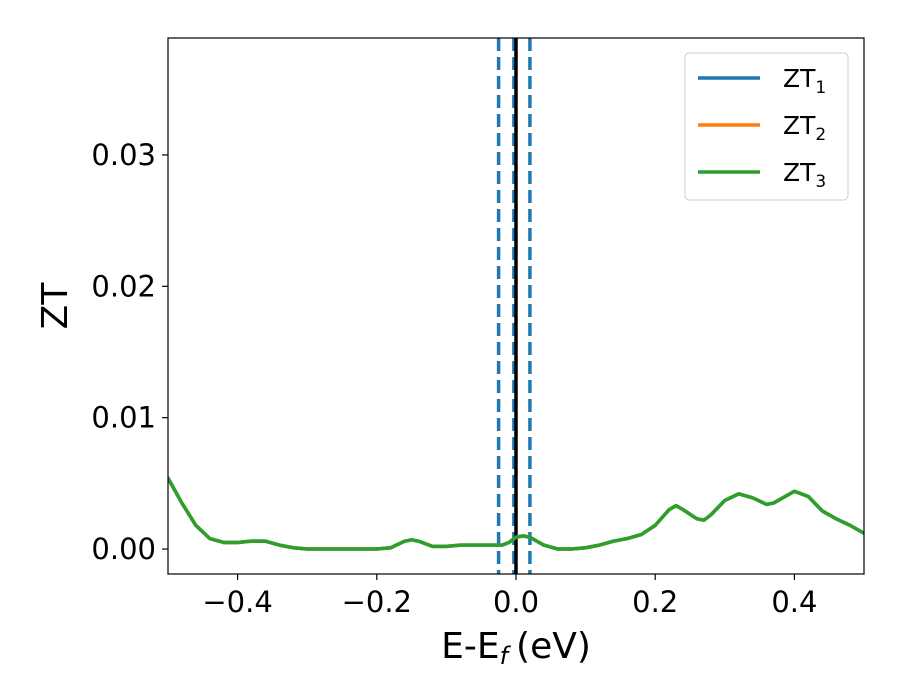 The image size is (900, 700). Describe the element at coordinates (123, 549) in the screenshot. I see `y-tick-label: 0.00` at that location.